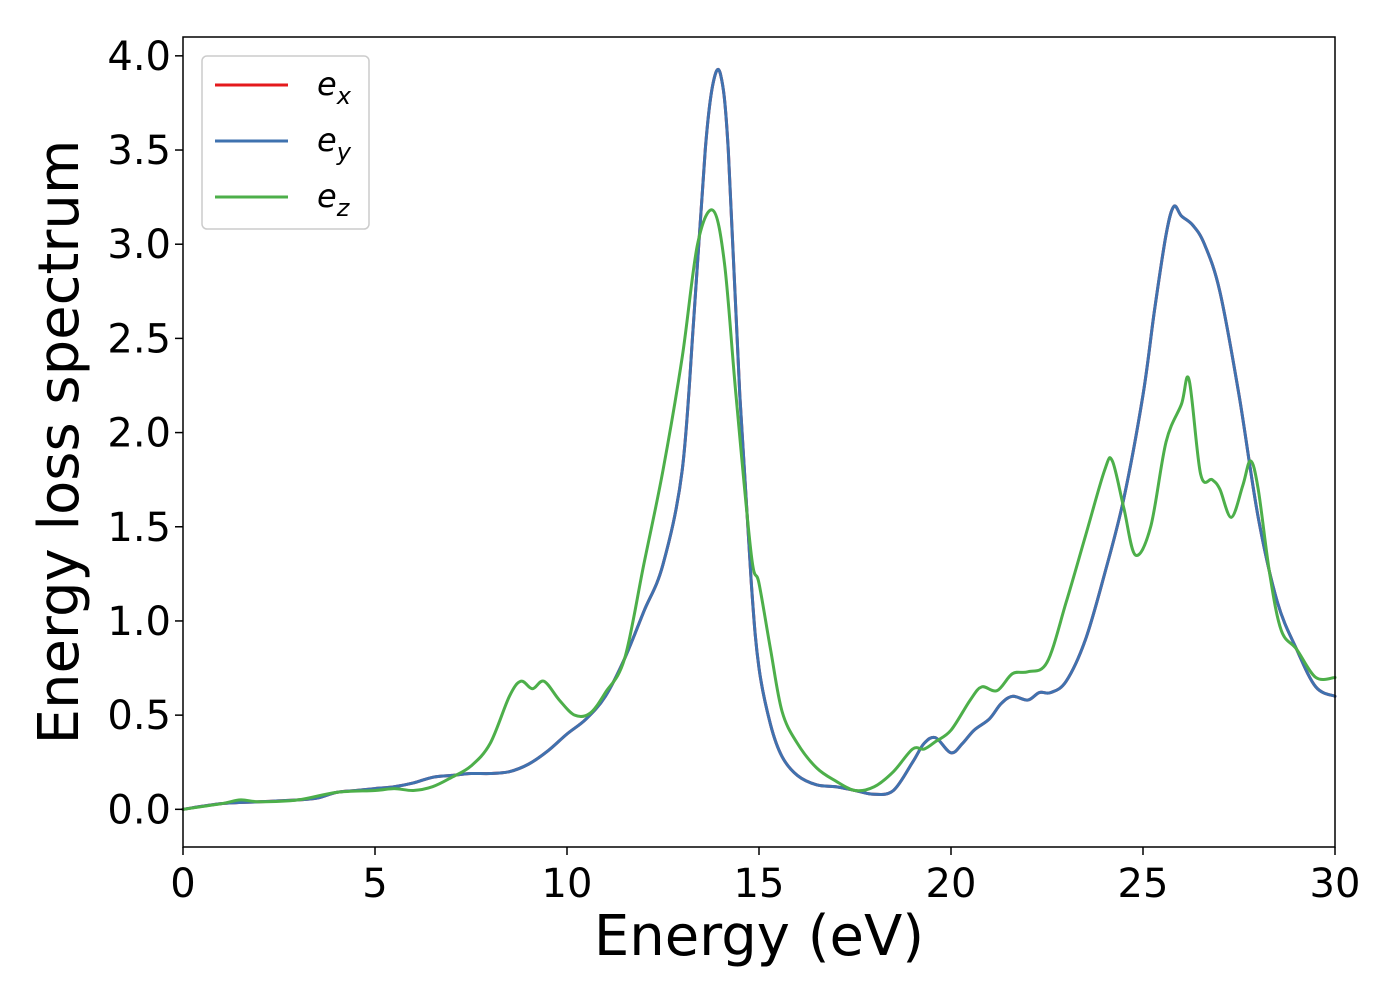 The width and height of the screenshot is (1400, 1000). What do you see at coordinates (1143, 884) in the screenshot?
I see `x-tick-label: 25` at bounding box center [1143, 884].